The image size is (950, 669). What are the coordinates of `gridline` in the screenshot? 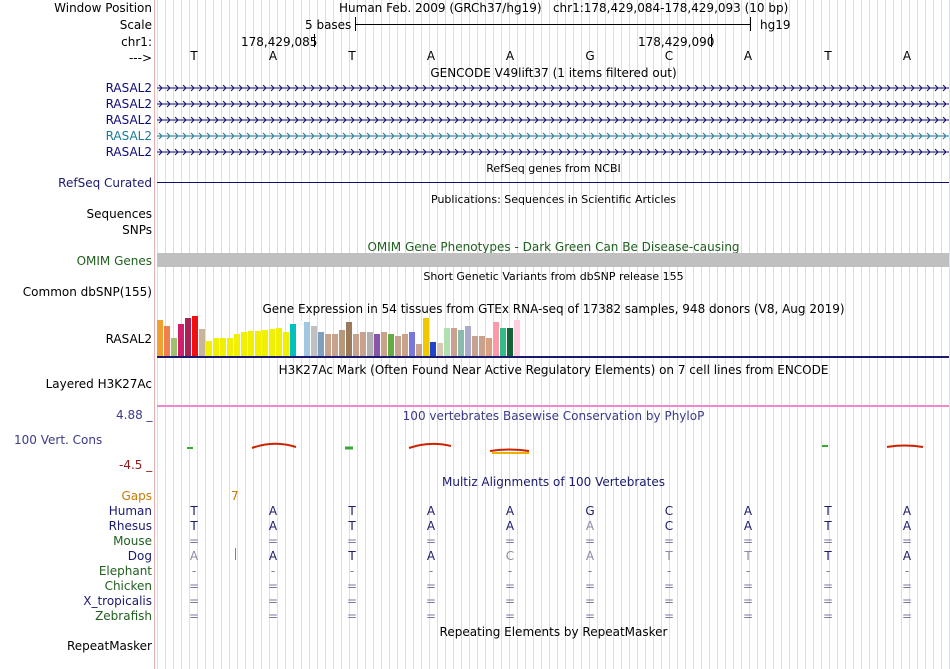 It's located at (373, 334).